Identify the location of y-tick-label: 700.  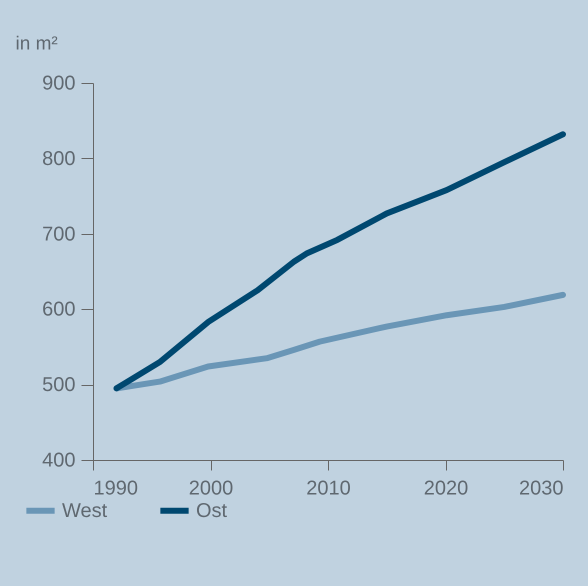
(59, 234).